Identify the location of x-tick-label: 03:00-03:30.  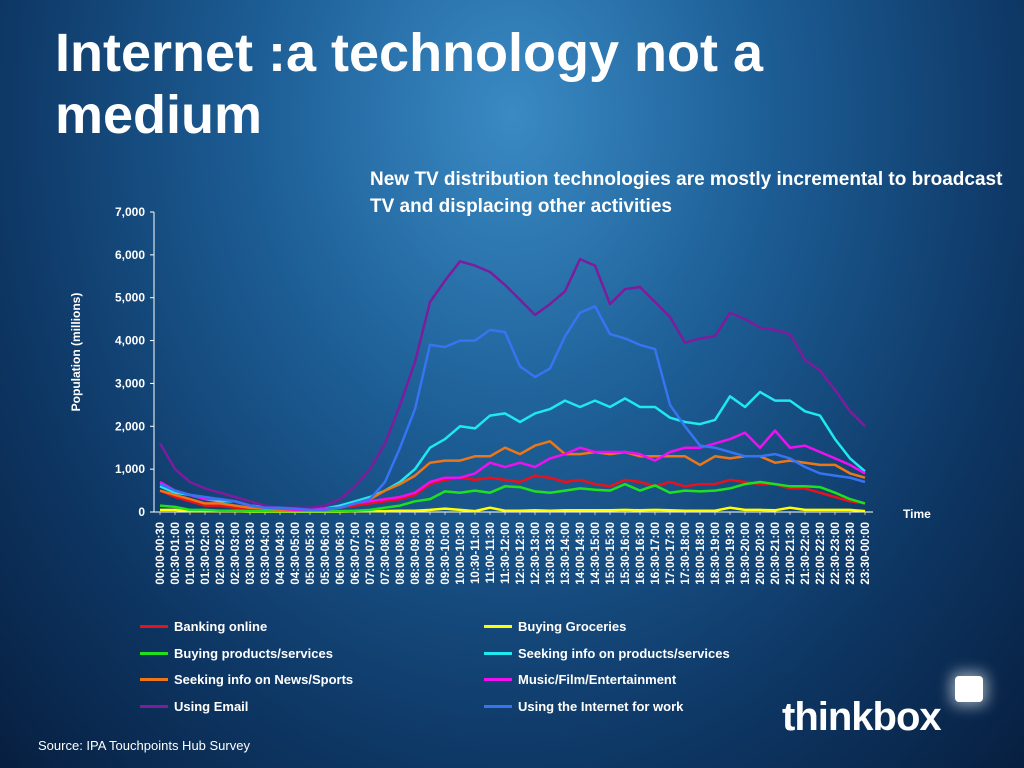
(251, 553).